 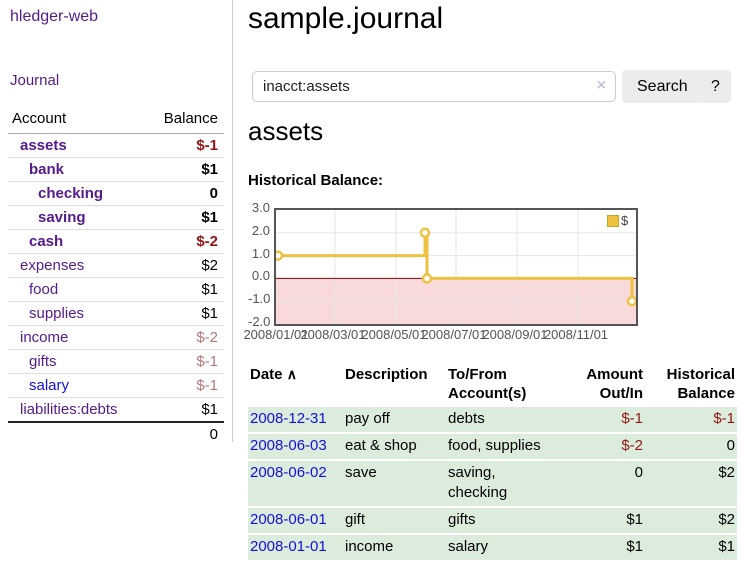 What do you see at coordinates (43, 361) in the screenshot?
I see `account-link-gifts: gifts` at bounding box center [43, 361].